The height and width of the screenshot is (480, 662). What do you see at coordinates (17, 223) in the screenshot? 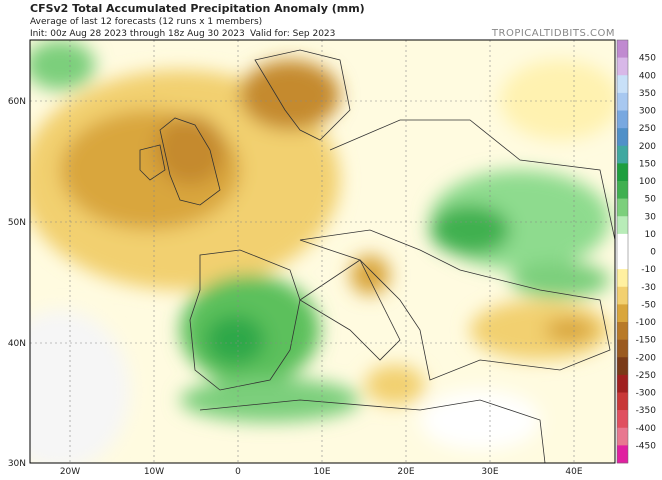
I see `lat-label: 50N` at bounding box center [17, 223].